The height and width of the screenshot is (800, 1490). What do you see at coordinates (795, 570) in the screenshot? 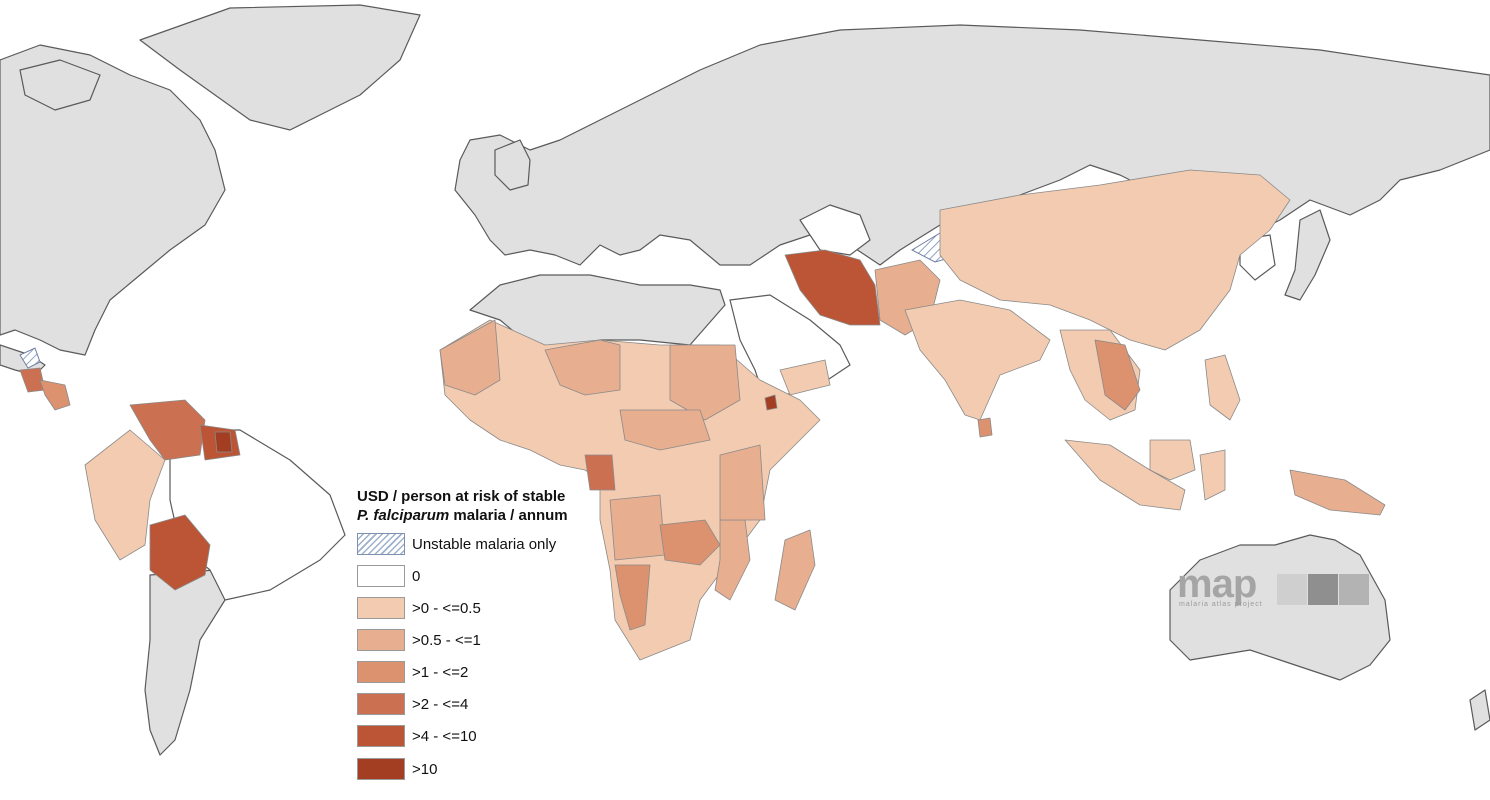
I see `madagascar-shape` at bounding box center [795, 570].